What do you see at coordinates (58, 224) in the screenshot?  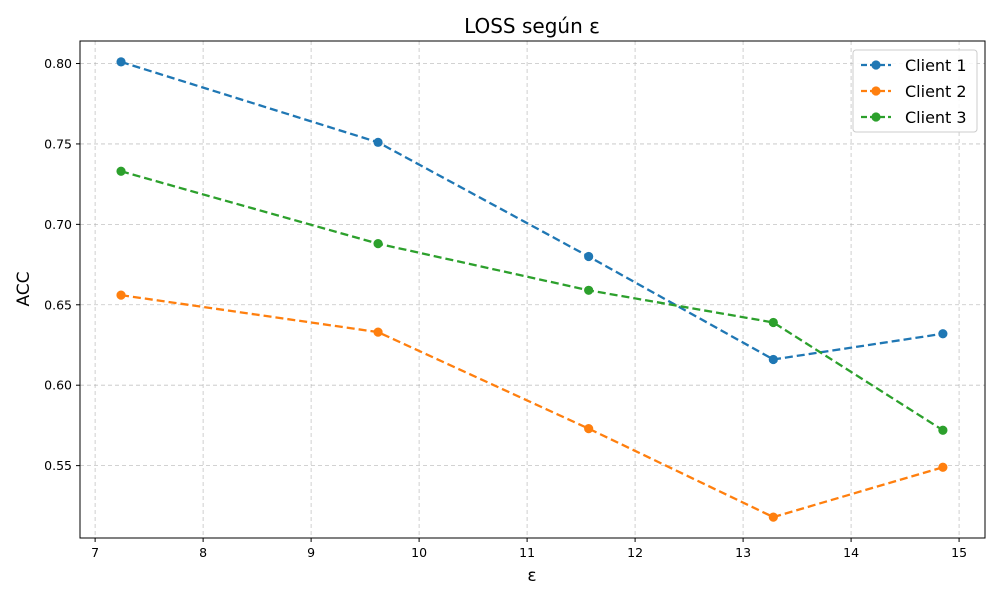 I see `y-tick-label: 0.70` at bounding box center [58, 224].